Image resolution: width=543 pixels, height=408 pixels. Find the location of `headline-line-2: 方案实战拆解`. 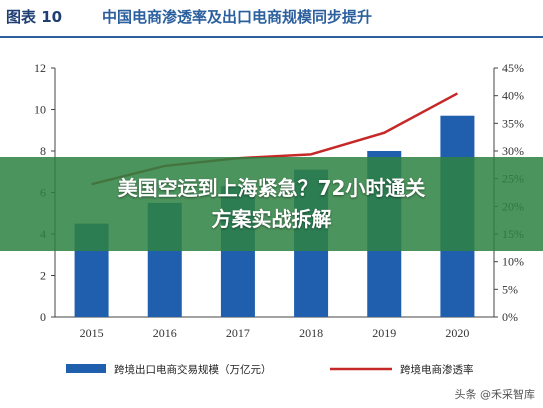

headline-line-2: 方案实战拆解 is located at coordinates (271, 219).